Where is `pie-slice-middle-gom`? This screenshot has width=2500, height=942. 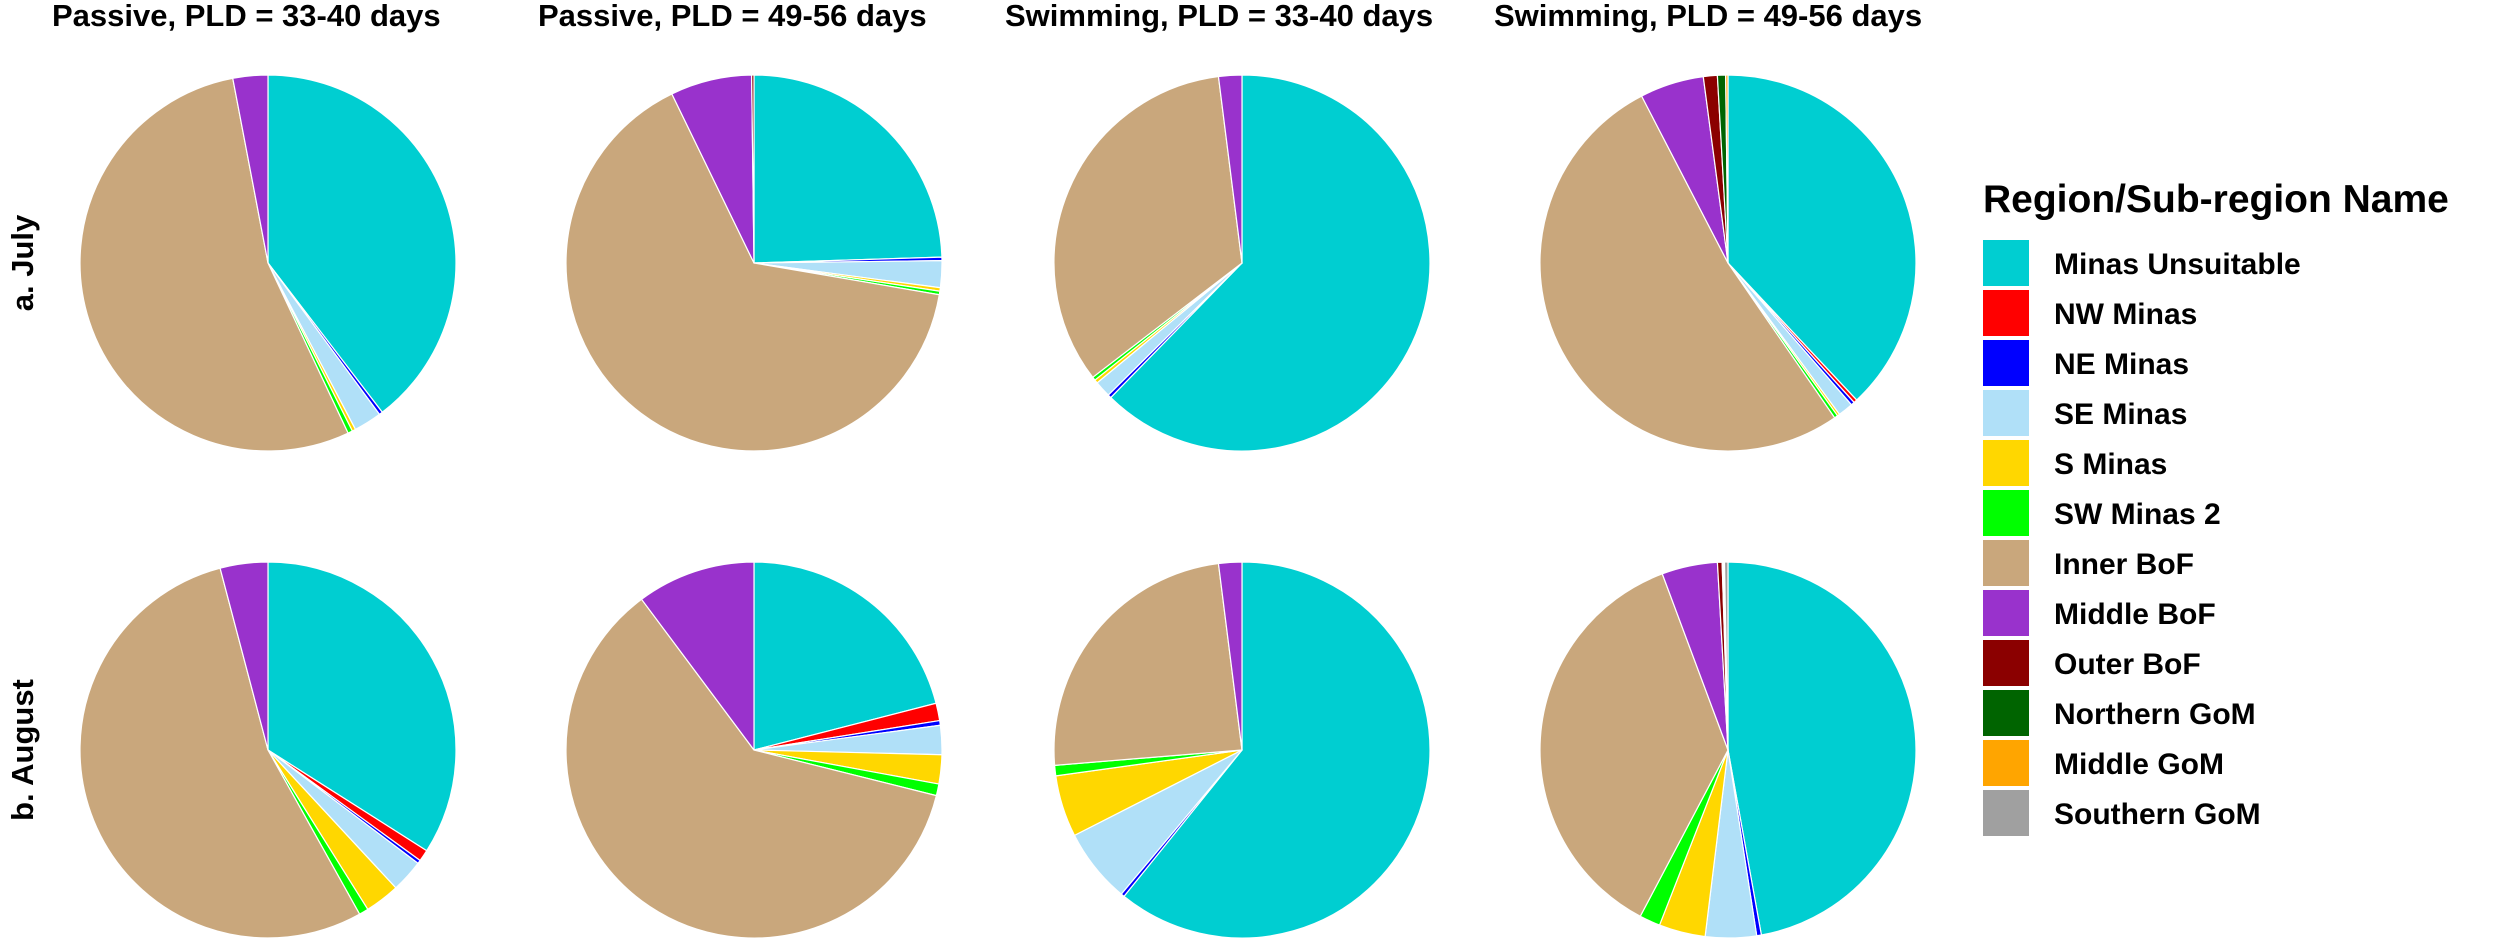
pie-slice-middle-gom is located at coordinates (1727, 169).